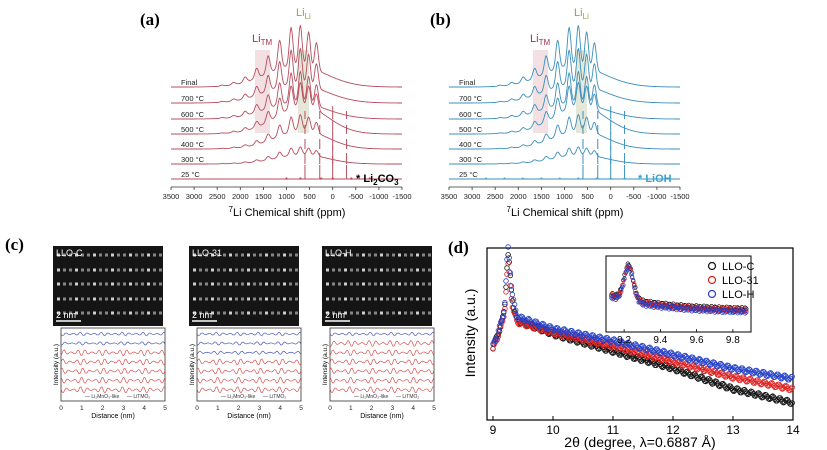  Describe the element at coordinates (286, 155) in the screenshot. I see `spectrum-300 °C` at that location.